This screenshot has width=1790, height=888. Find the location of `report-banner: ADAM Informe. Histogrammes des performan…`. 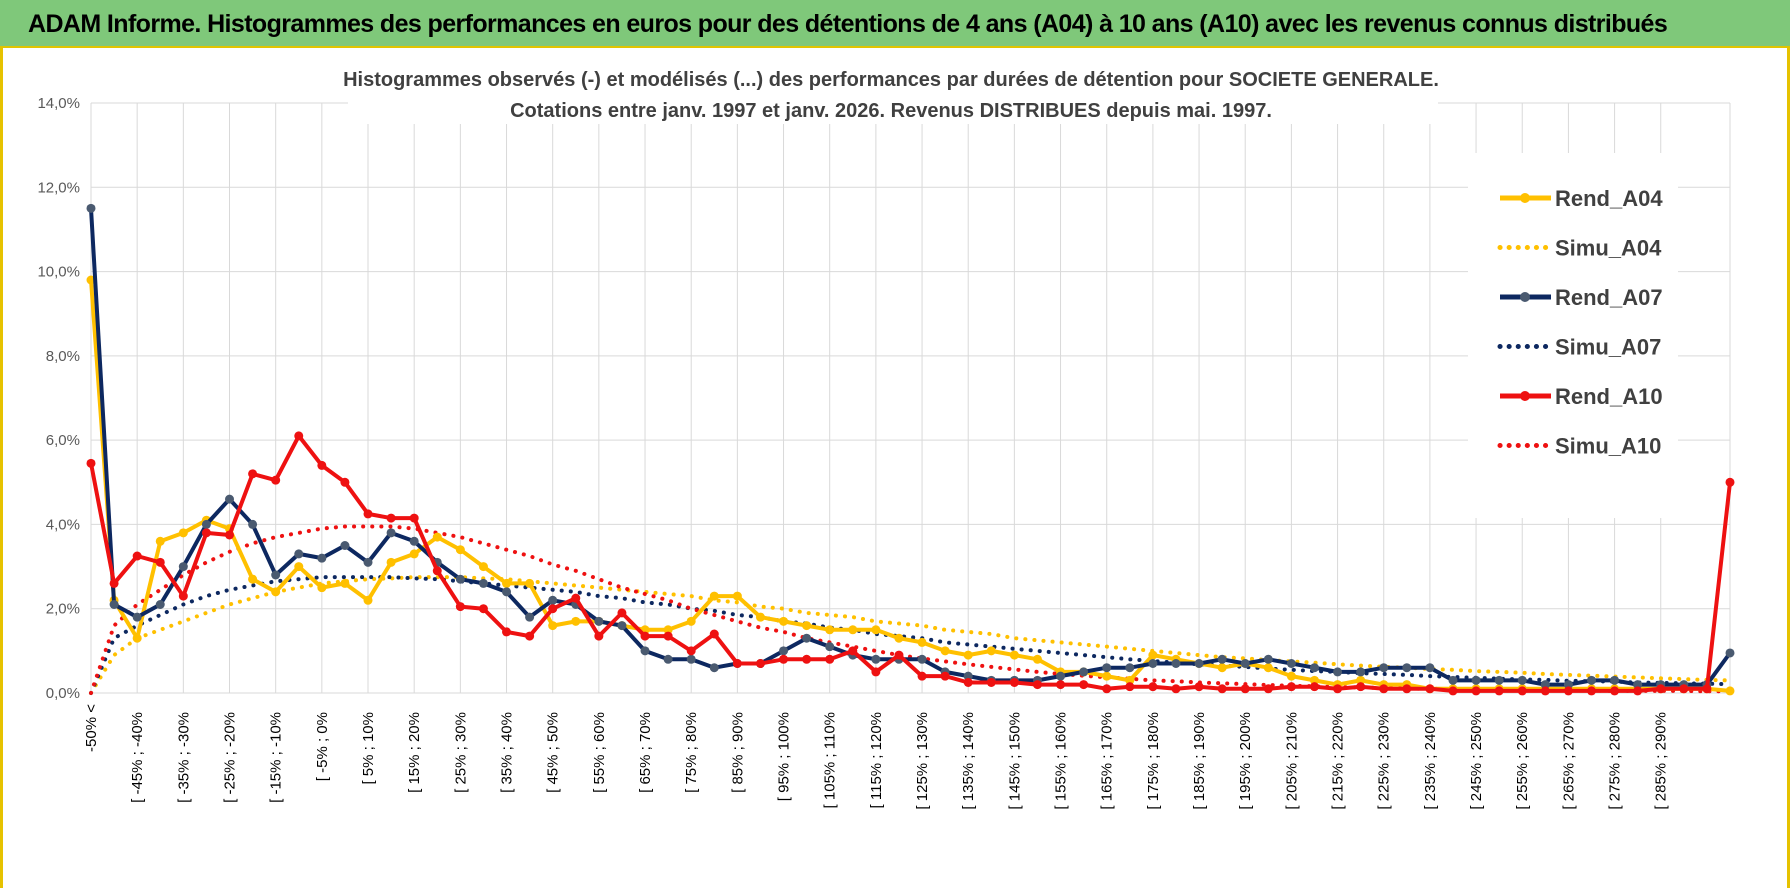

report-banner: ADAM Informe. Histogrammes des performan… is located at coordinates (895, 24).